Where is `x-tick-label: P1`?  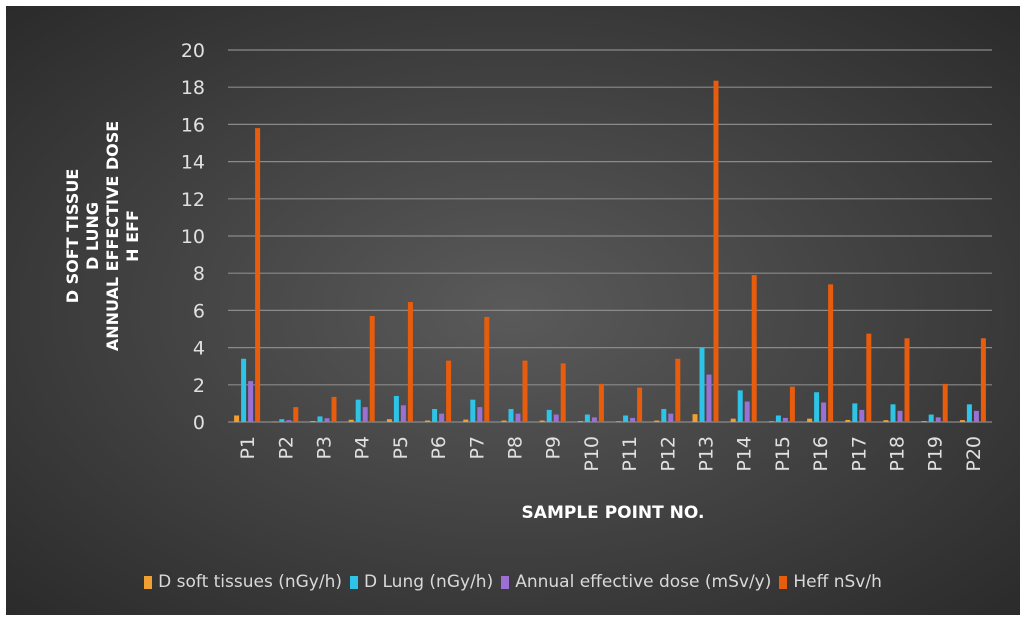
x-tick-label: P1 is located at coordinates (248, 448).